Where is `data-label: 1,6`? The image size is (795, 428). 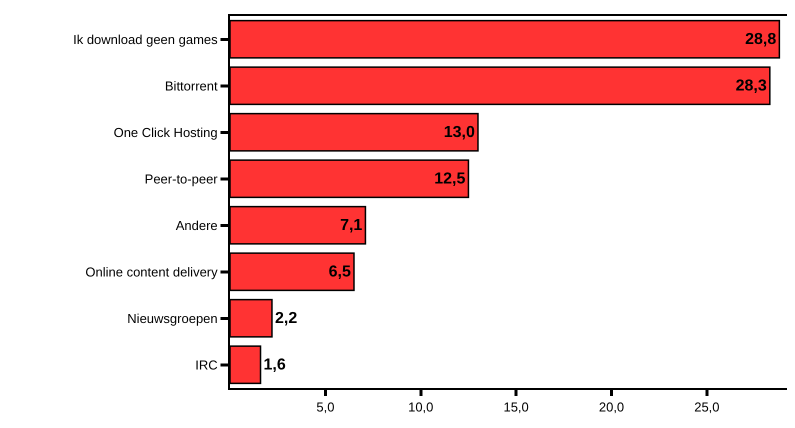
data-label: 1,6 is located at coordinates (275, 365).